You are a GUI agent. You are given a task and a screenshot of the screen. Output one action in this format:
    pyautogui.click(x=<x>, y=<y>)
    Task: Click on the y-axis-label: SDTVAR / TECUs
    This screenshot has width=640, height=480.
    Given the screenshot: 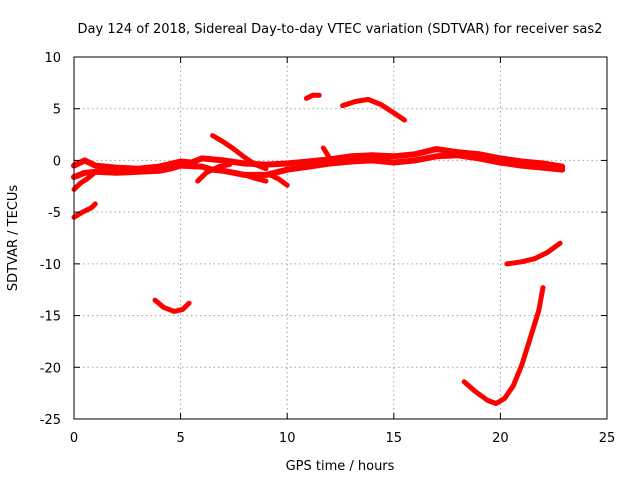 What is the action you would take?
    pyautogui.click(x=13, y=238)
    